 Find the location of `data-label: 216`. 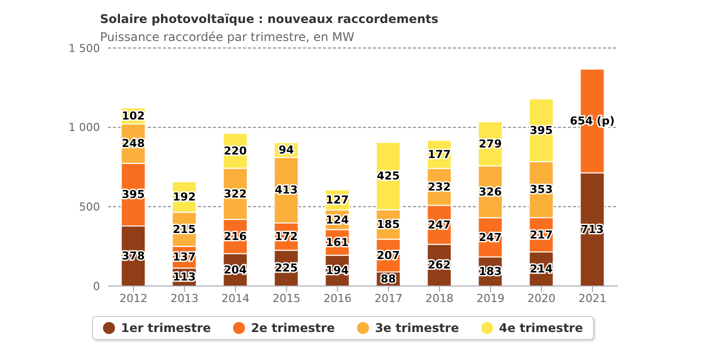

data-label: 216 is located at coordinates (236, 236).